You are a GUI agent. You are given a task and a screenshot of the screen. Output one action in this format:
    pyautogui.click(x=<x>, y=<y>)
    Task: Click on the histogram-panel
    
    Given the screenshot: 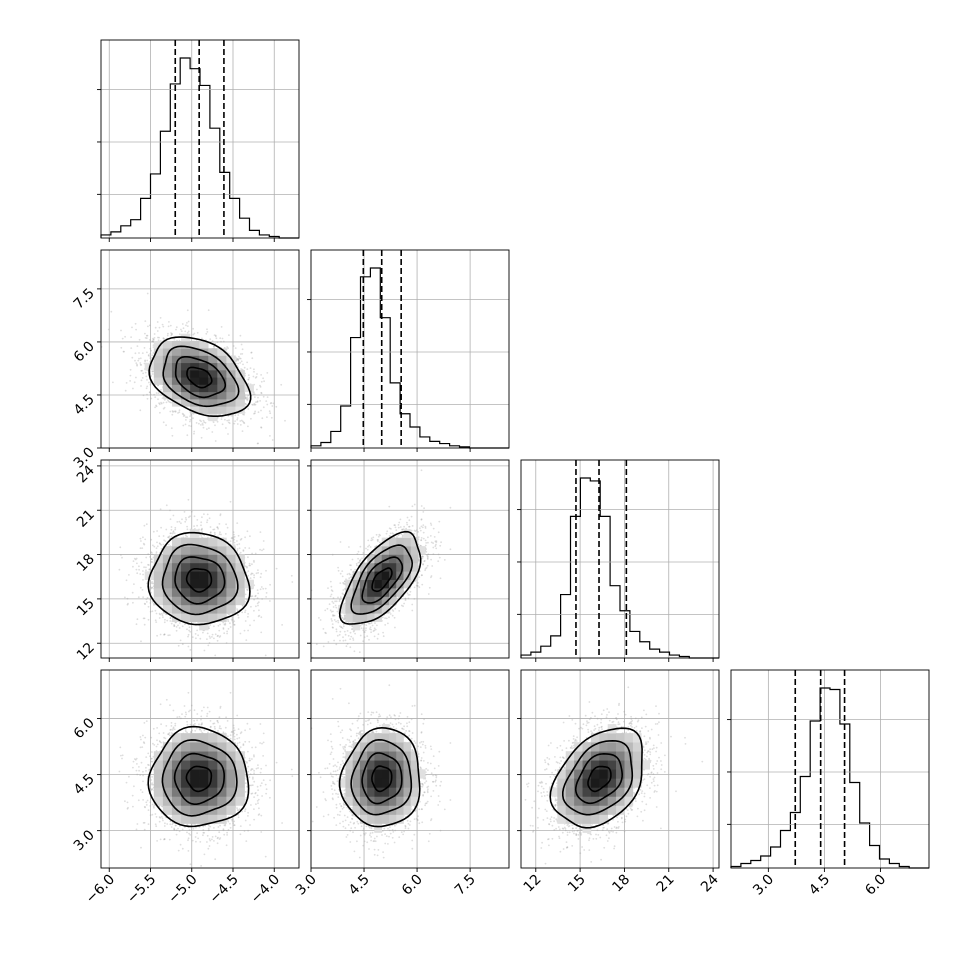 What is the action you would take?
    pyautogui.click(x=198, y=140)
    